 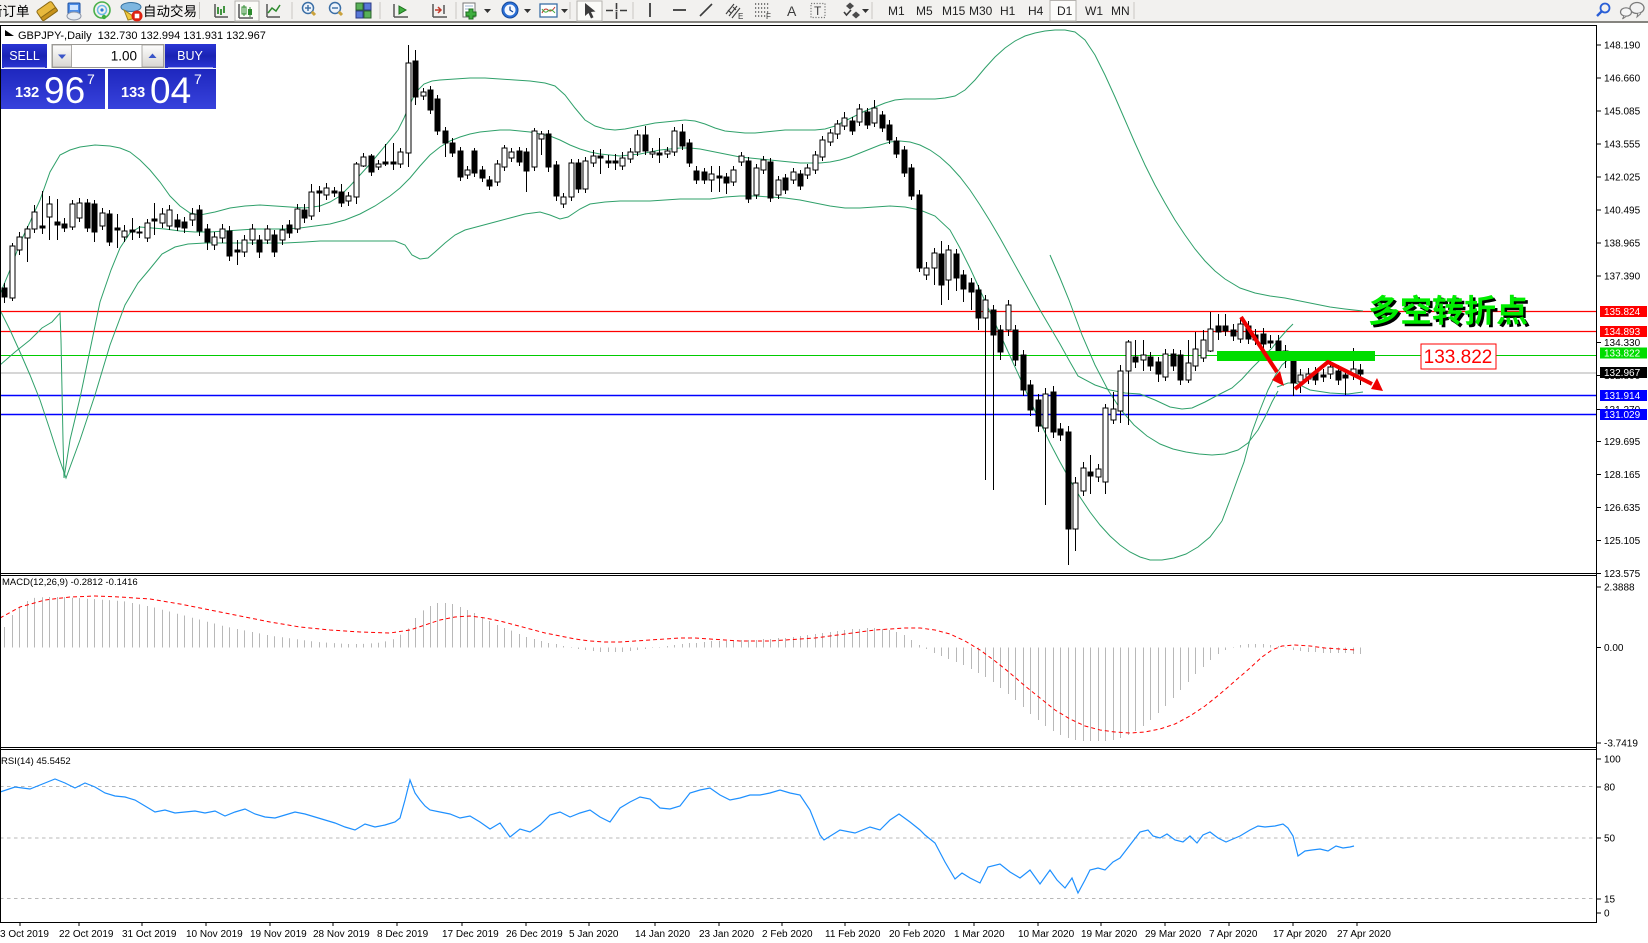 I want to click on svg-text: 80, so click(x=1610, y=788).